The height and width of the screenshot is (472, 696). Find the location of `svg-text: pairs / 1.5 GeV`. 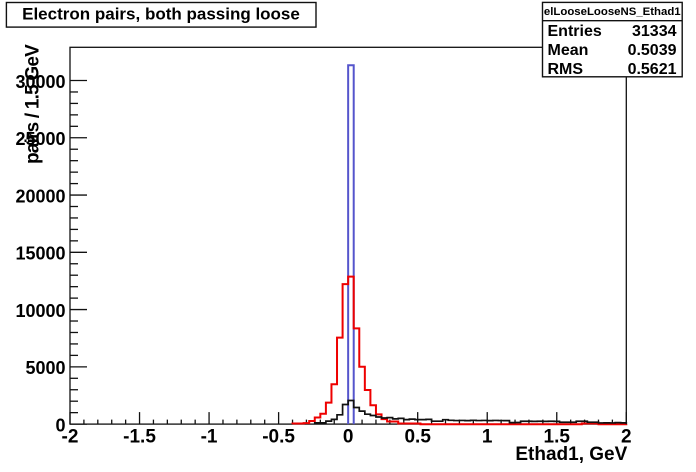

svg-text: pairs / 1.5 GeV is located at coordinates (33, 104).